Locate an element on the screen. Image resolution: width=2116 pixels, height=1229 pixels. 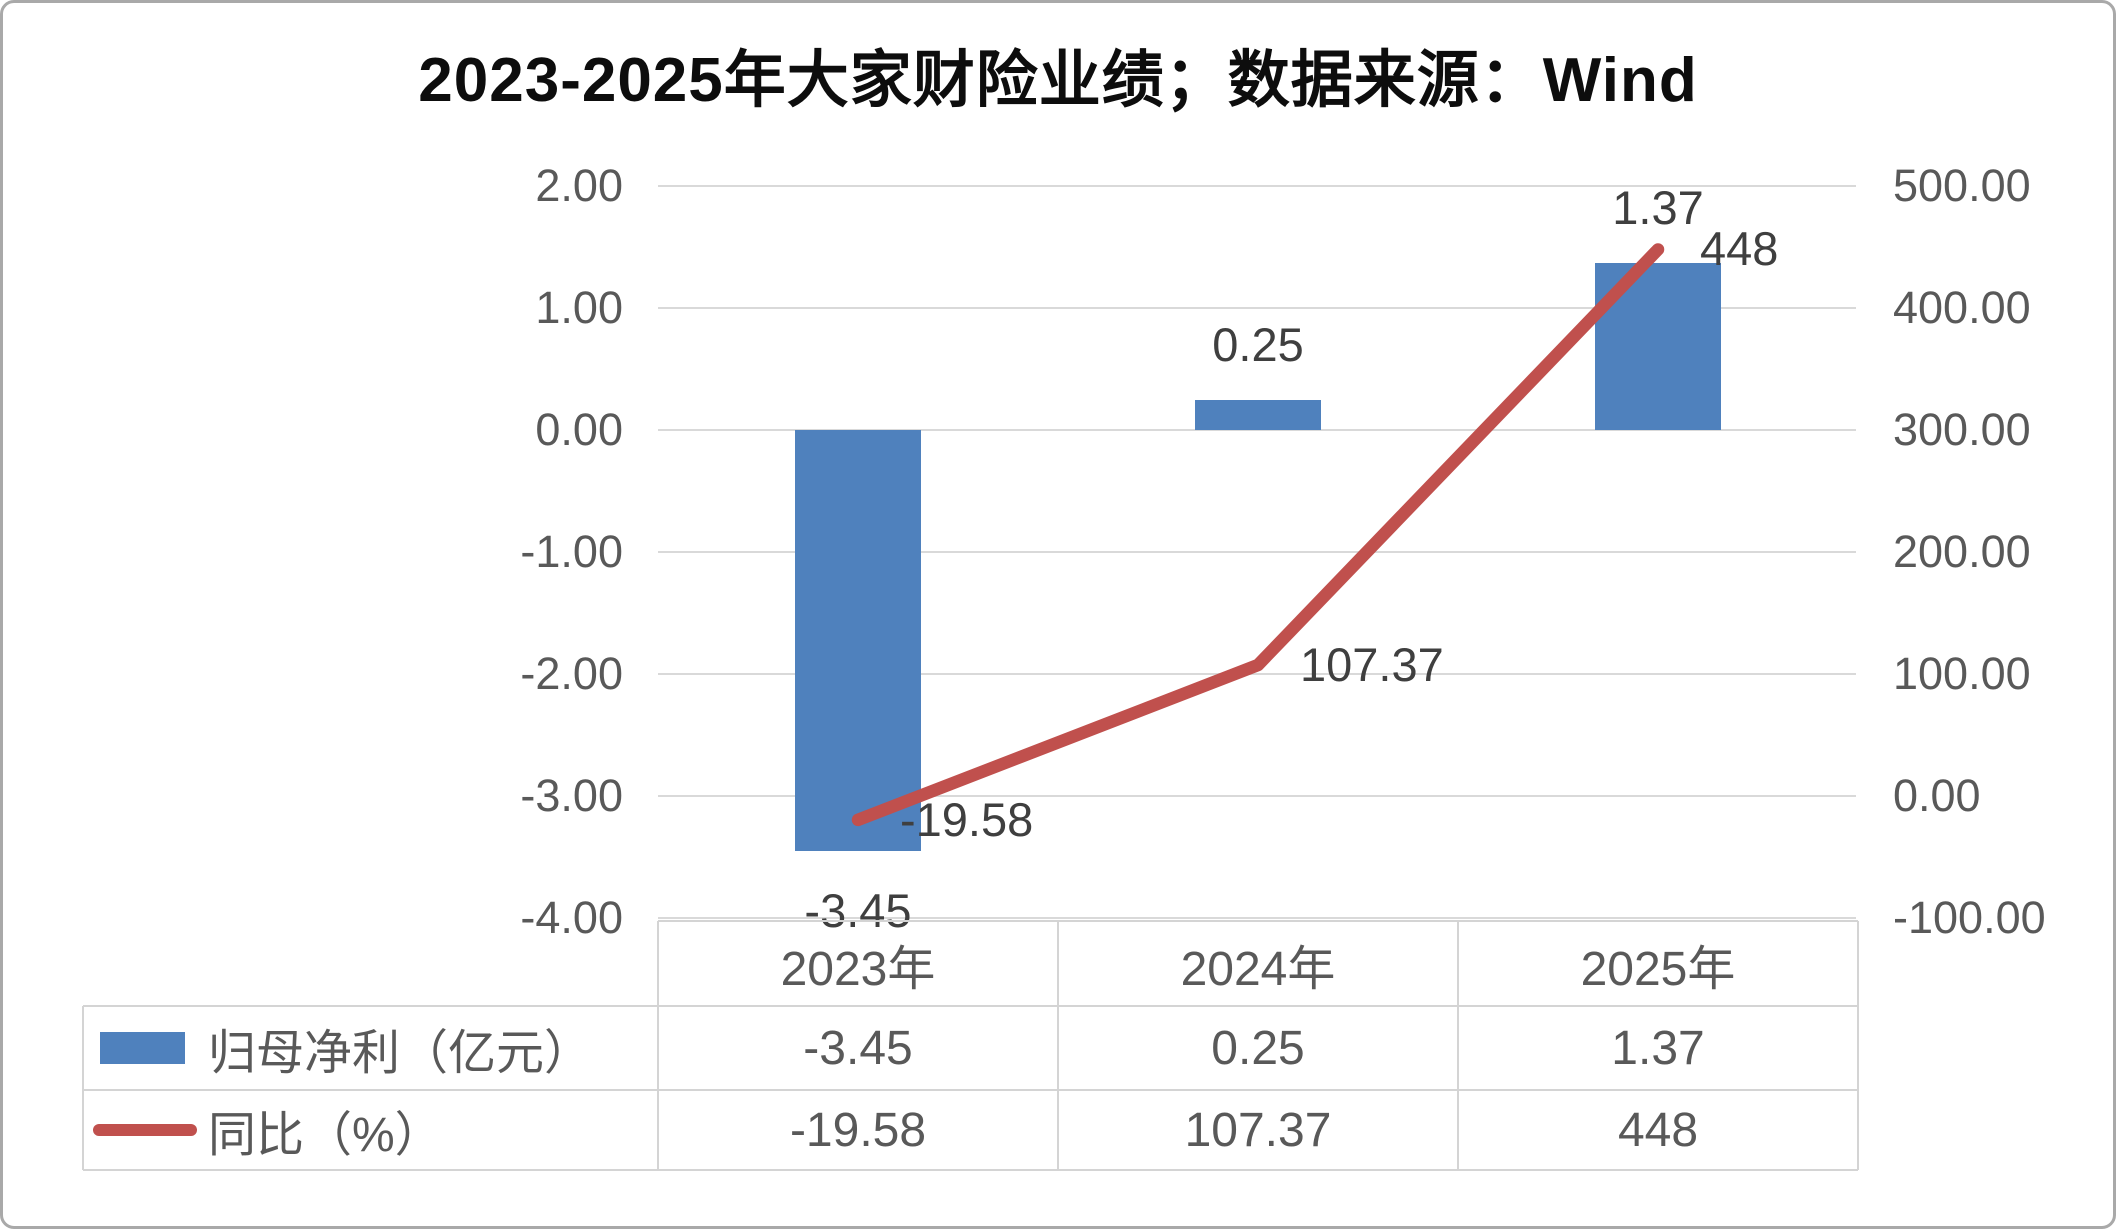
legend-label: 归母净利（亿元） is located at coordinates (400, 1053).